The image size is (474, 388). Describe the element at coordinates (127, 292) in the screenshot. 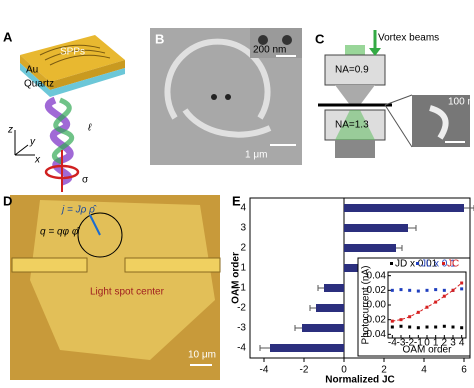

I see `label: Light spot center` at that location.